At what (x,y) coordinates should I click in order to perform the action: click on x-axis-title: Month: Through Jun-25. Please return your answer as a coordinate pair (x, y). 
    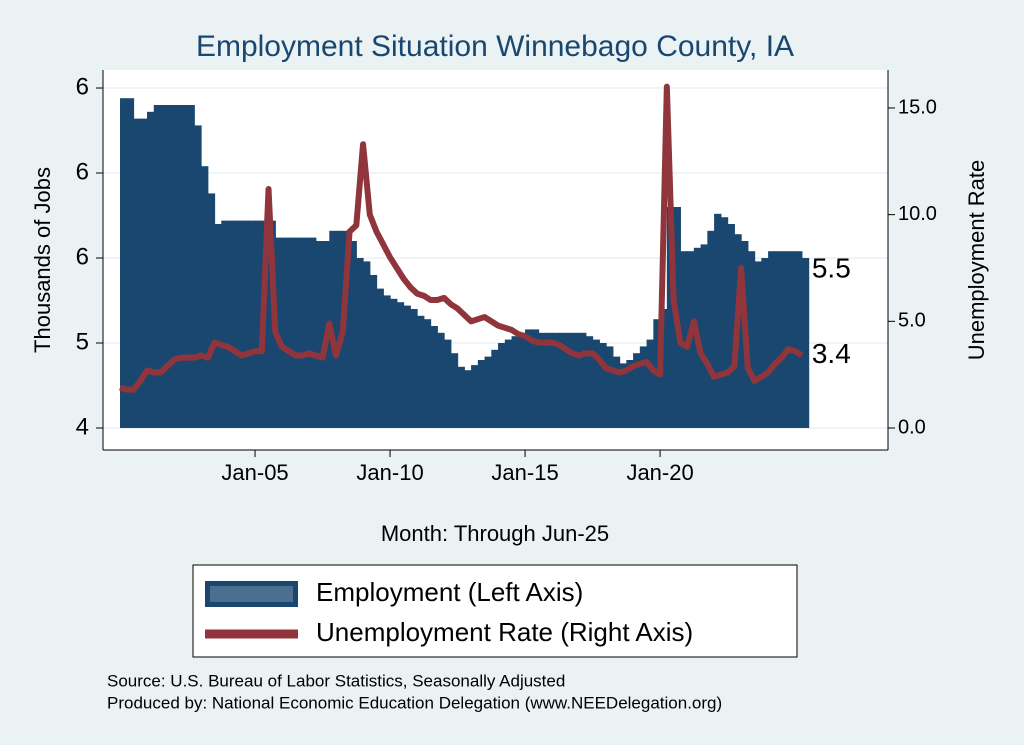
    Looking at the image, I should click on (495, 533).